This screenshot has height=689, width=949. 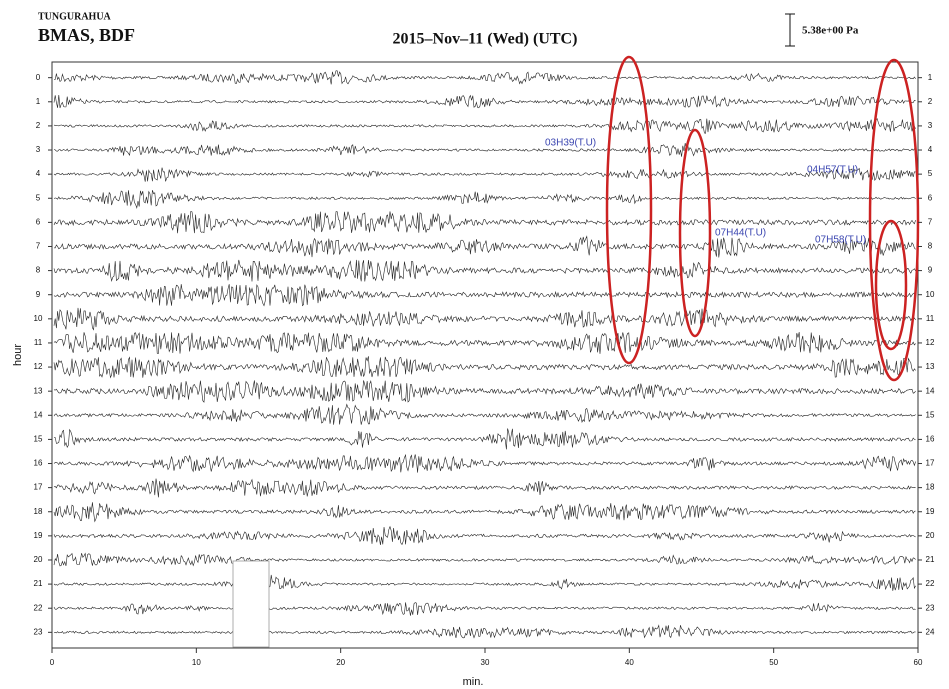 What do you see at coordinates (930, 270) in the screenshot?
I see `y2-tick-label: 9` at bounding box center [930, 270].